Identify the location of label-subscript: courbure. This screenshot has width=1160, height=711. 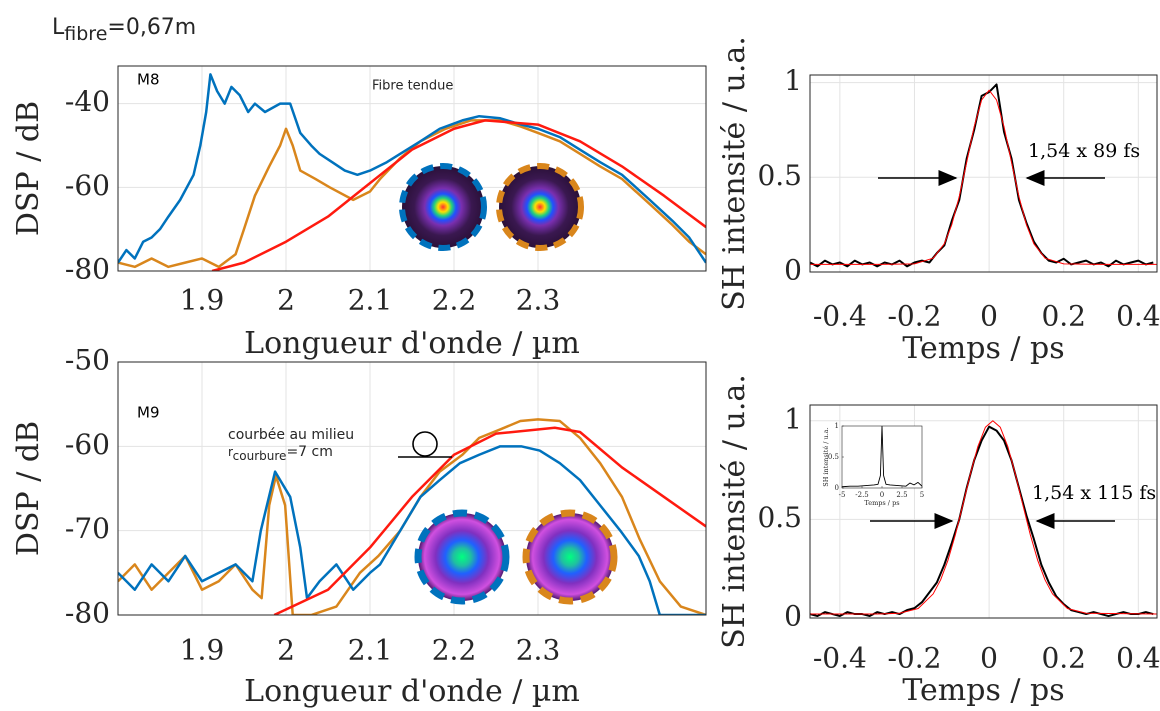
(260, 456).